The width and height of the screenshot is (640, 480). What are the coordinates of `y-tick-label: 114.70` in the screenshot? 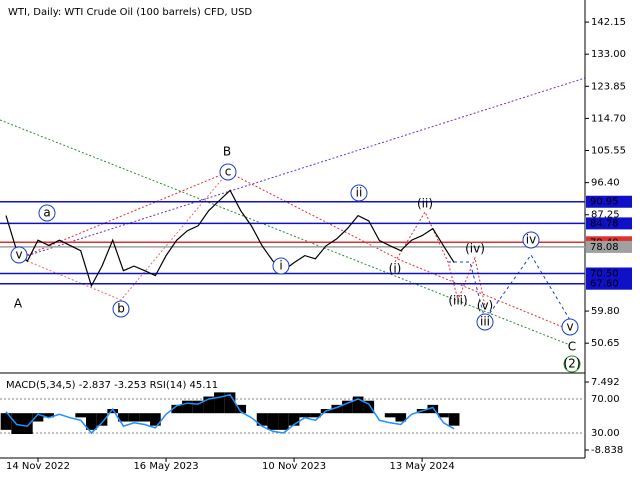 It's located at (608, 118).